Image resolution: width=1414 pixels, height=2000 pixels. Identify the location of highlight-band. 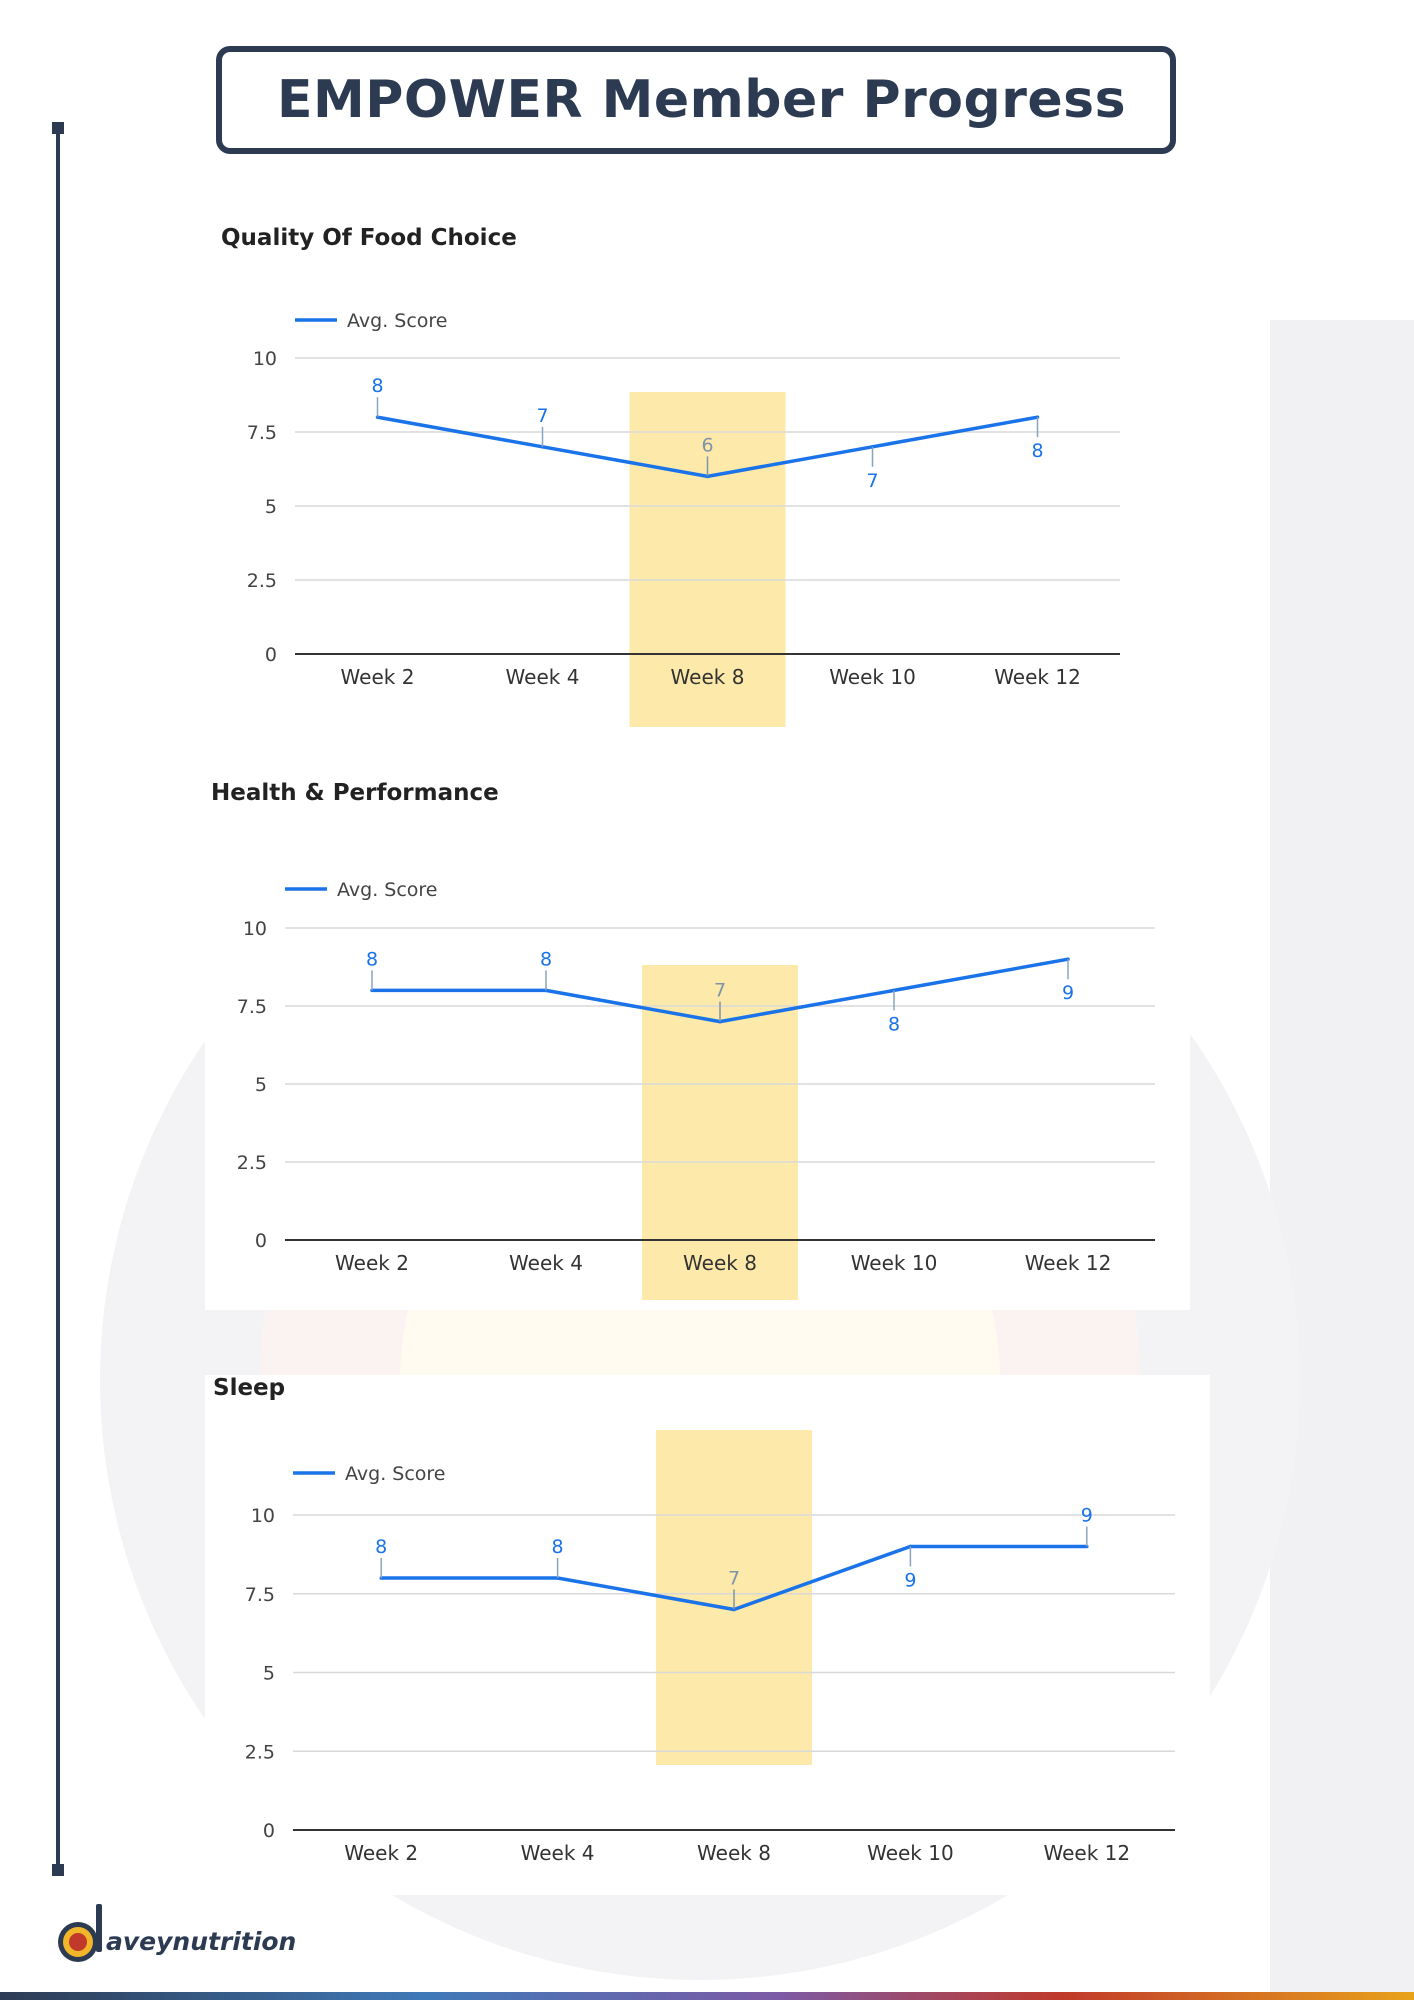
(707, 559).